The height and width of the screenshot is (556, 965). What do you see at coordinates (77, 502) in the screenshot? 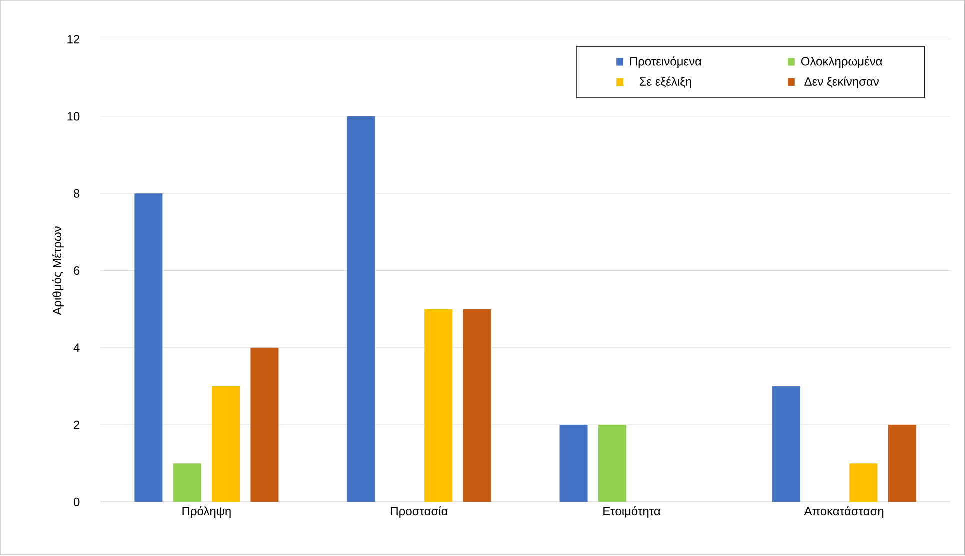
I see `y-tick-label: 0` at bounding box center [77, 502].